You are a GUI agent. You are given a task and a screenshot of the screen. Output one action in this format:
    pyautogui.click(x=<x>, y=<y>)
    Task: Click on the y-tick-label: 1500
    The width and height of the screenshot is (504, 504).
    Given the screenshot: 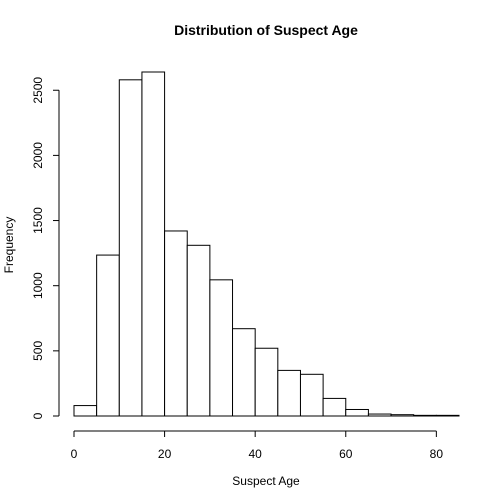 What is the action you would take?
    pyautogui.click(x=38, y=220)
    